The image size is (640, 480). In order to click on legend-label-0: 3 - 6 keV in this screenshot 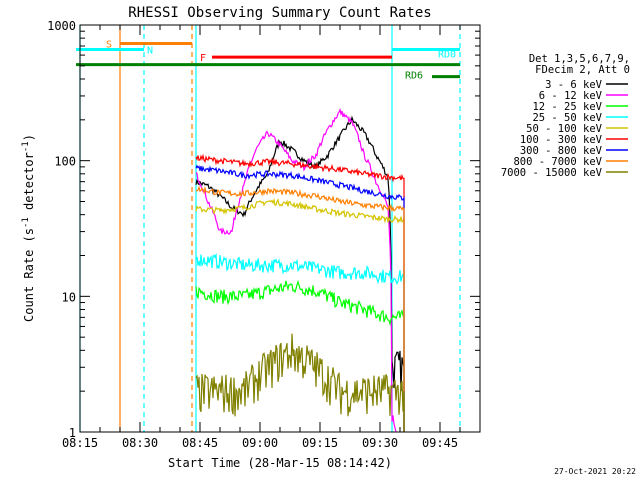, I will do `click(574, 85)`.